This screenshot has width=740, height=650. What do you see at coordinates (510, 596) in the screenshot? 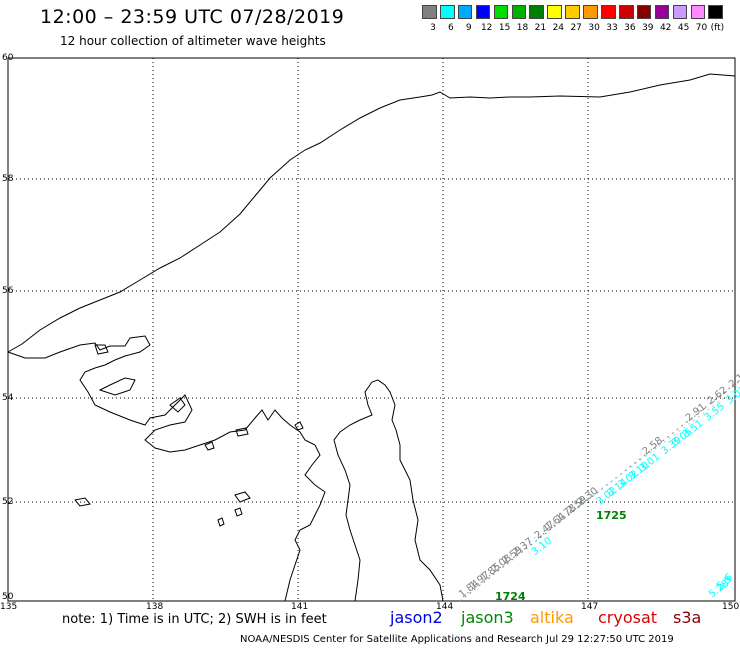
I see `track-pass-label: 1724` at bounding box center [510, 596].